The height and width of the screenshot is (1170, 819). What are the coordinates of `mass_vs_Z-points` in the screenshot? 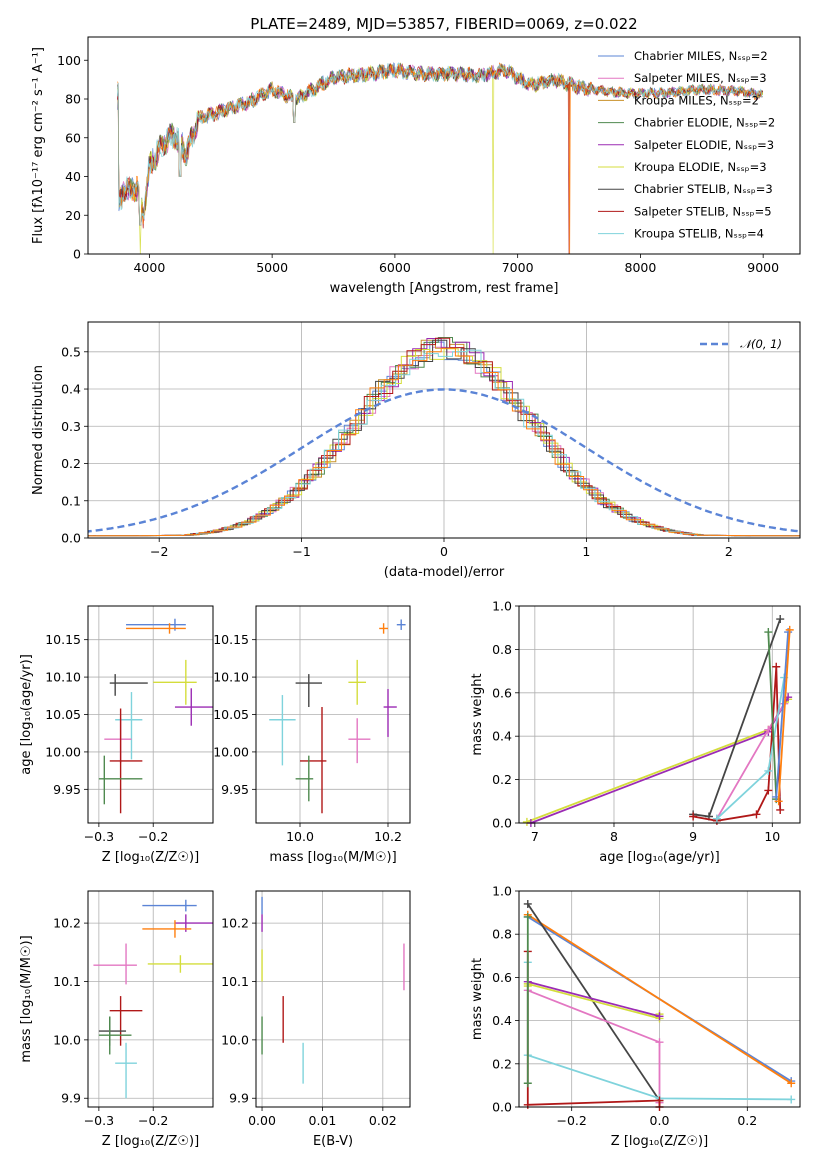 It's located at (153, 999).